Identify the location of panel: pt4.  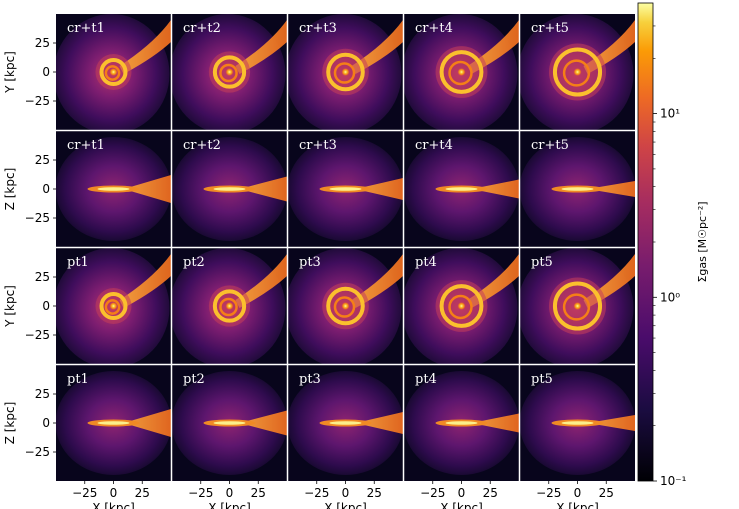
(461, 423).